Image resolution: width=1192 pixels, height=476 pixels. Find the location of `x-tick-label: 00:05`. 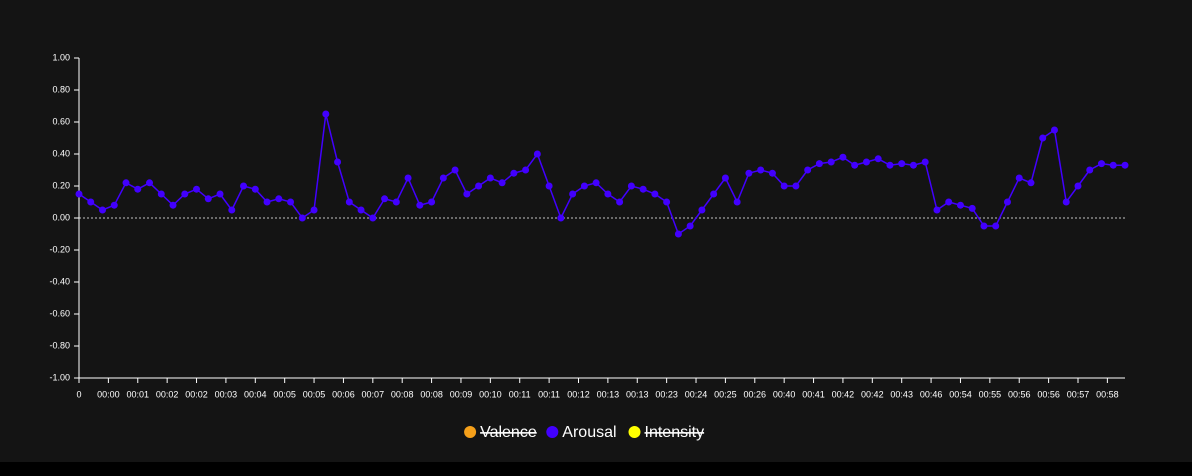

x-tick-label: 00:05 is located at coordinates (314, 394).